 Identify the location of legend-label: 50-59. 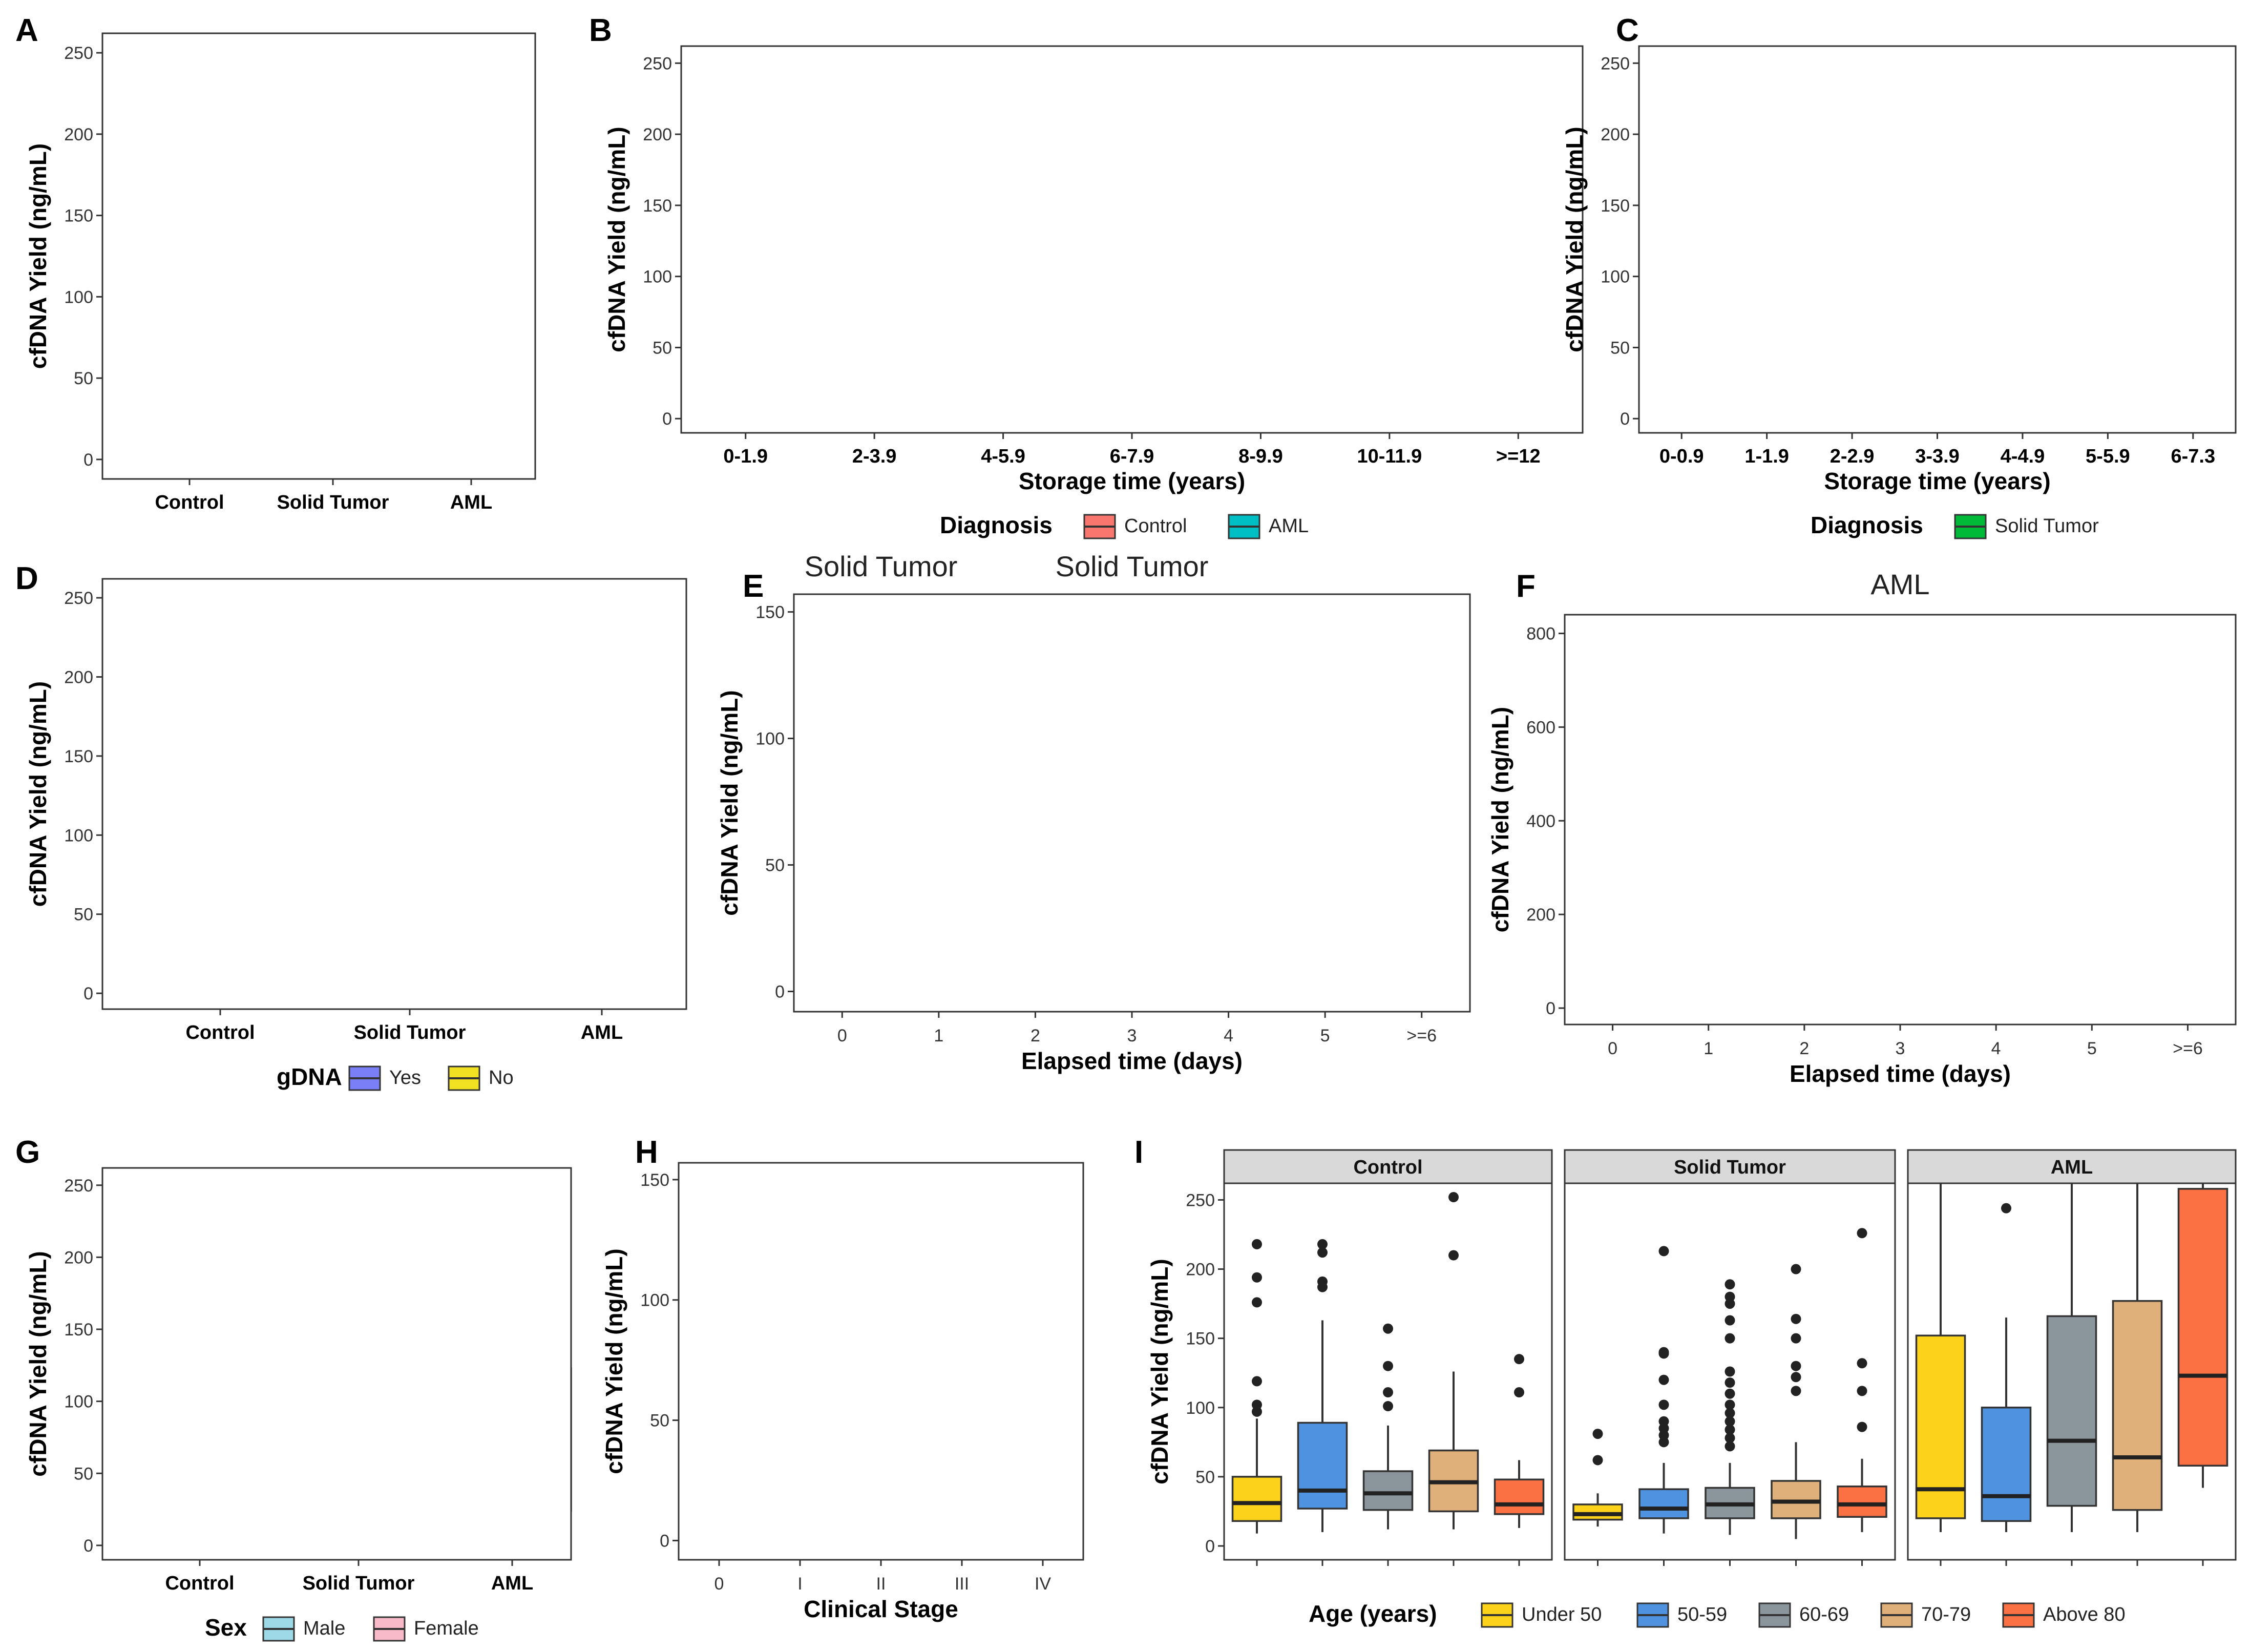
(1702, 1614).